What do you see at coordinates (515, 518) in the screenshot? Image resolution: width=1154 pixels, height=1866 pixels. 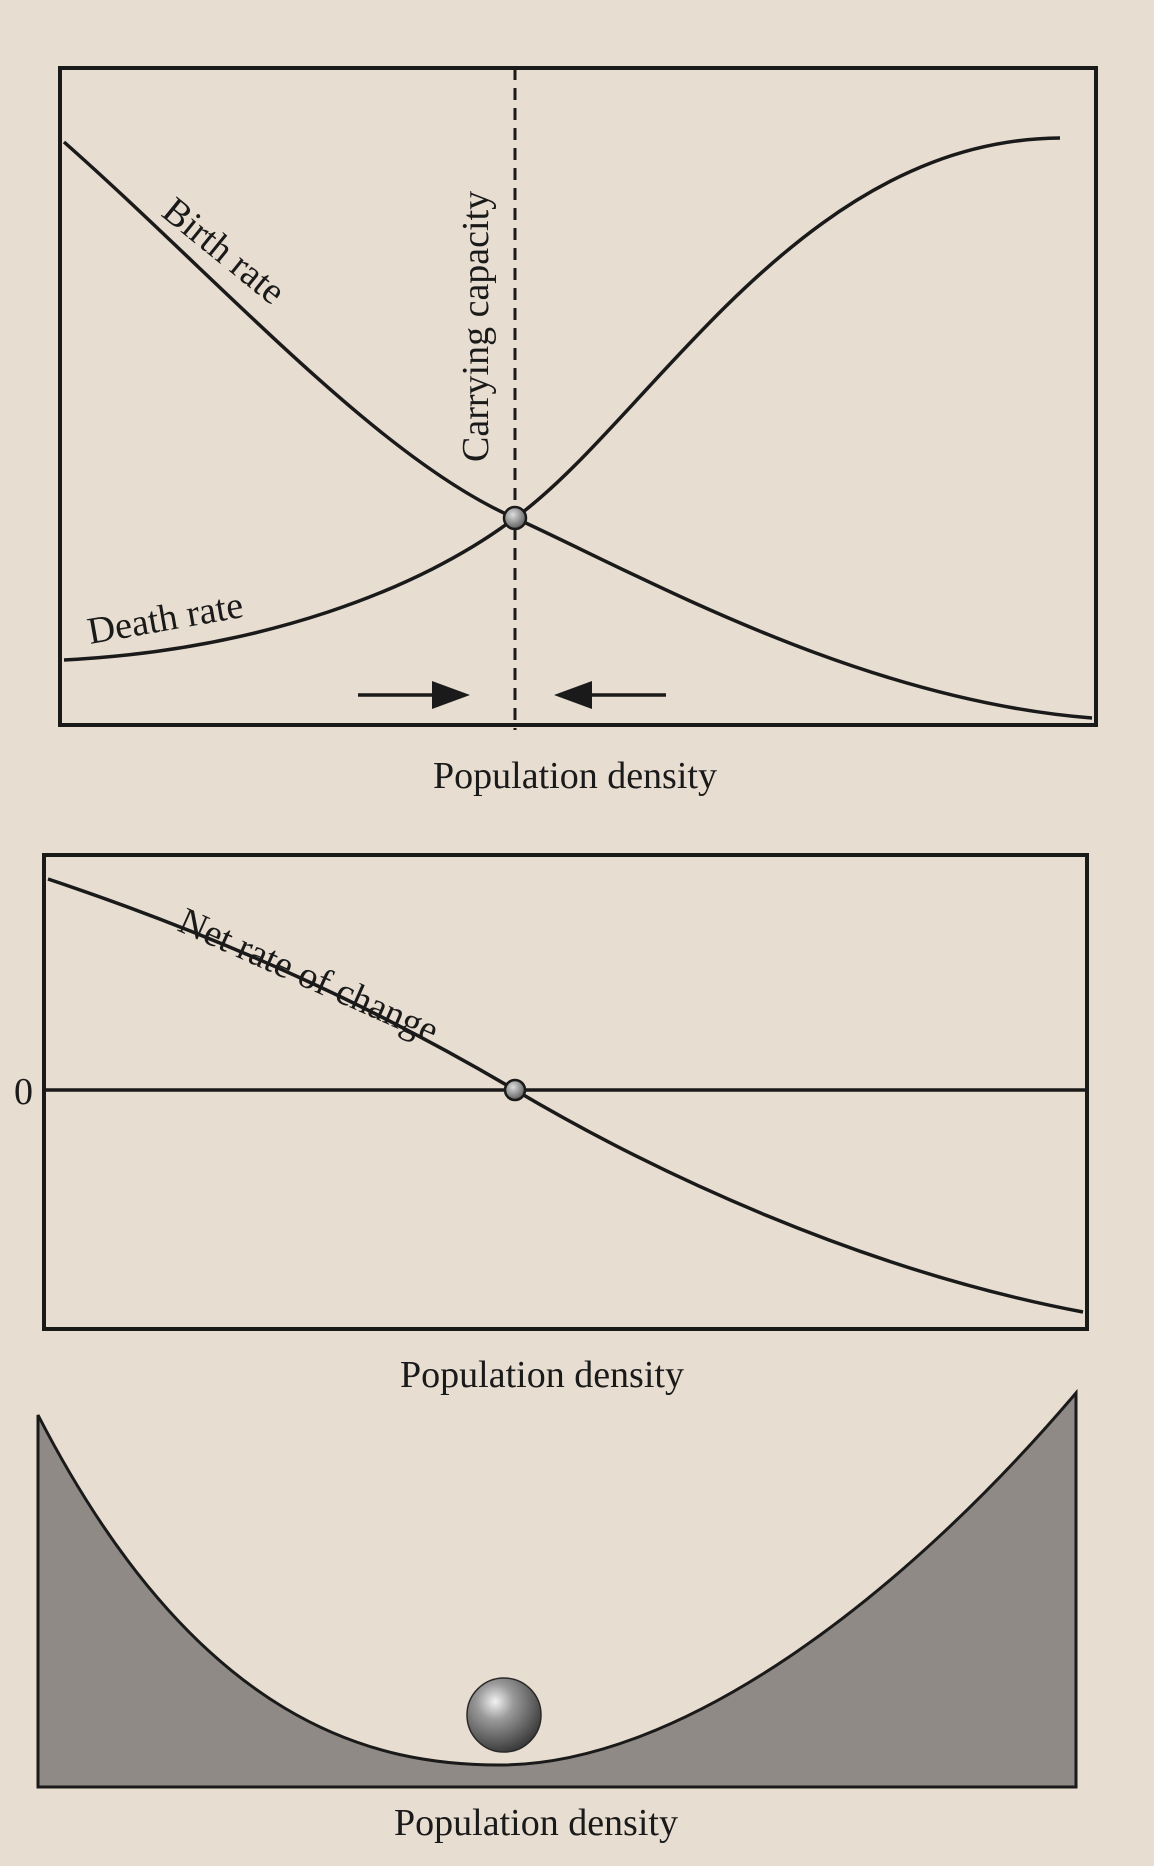 I see `equilibrium-point` at bounding box center [515, 518].